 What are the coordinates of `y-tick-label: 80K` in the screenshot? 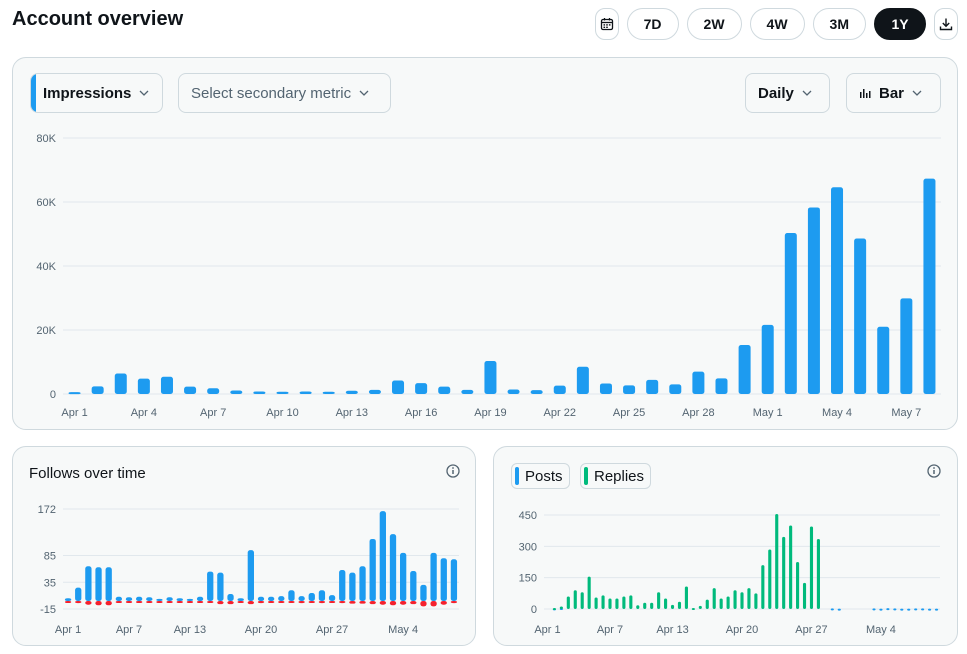 It's located at (46, 139).